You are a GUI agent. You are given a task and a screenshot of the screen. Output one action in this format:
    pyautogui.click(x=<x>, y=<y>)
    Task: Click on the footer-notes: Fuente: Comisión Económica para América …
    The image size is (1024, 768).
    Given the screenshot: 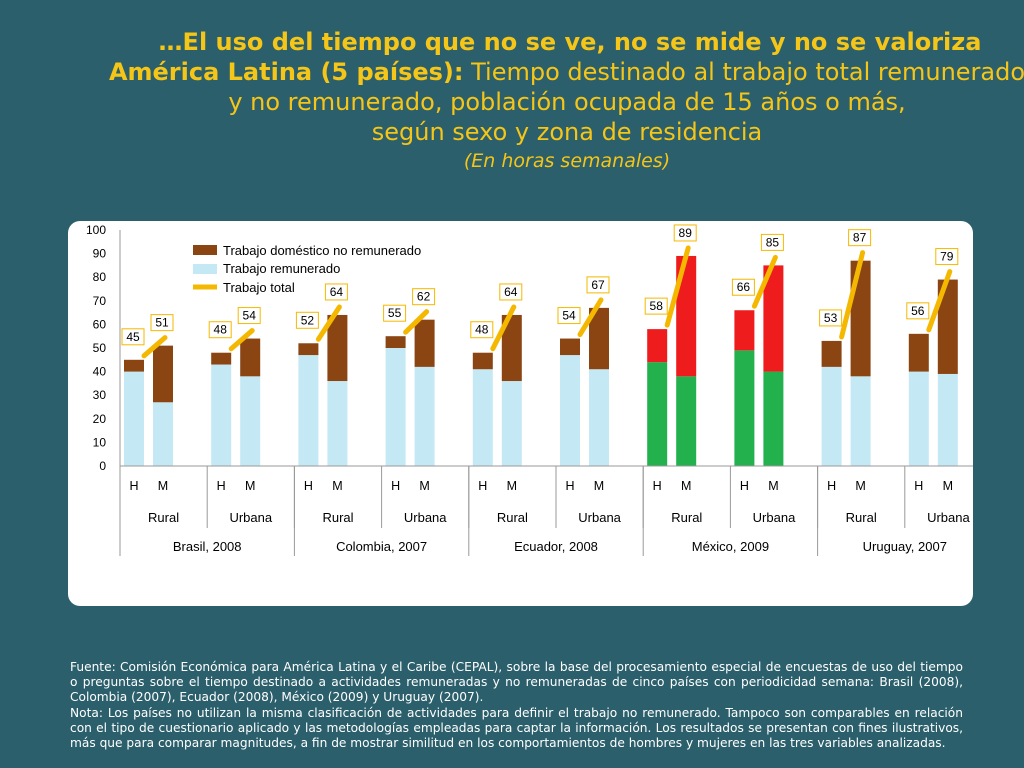 What is the action you would take?
    pyautogui.click(x=516, y=705)
    